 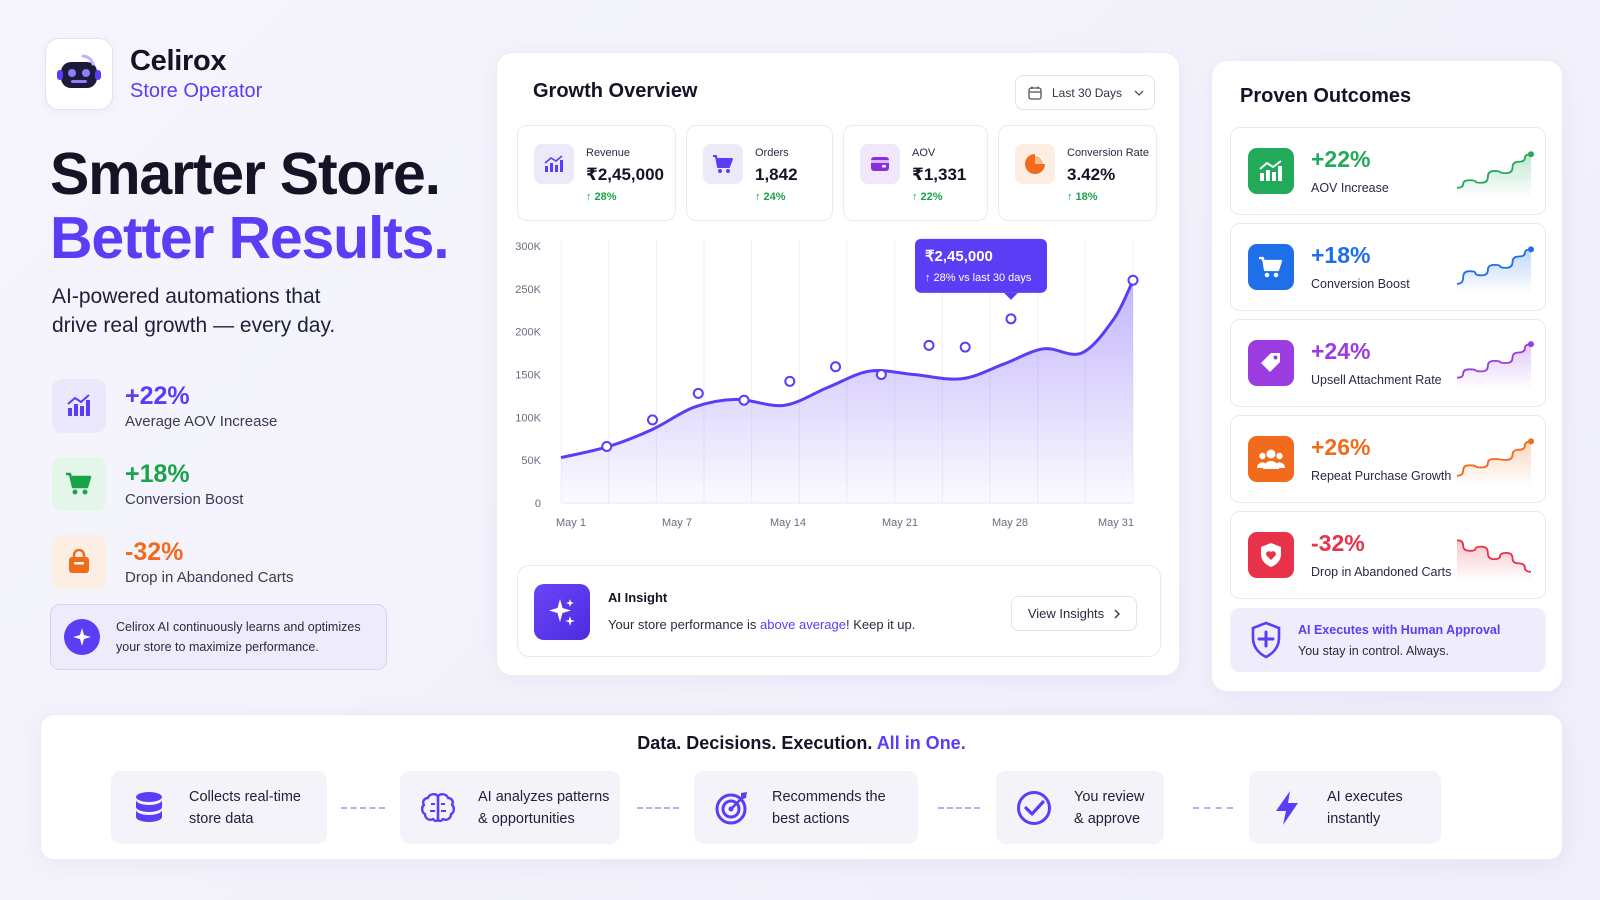 I want to click on view-insights-label: View Insights, so click(x=1066, y=613).